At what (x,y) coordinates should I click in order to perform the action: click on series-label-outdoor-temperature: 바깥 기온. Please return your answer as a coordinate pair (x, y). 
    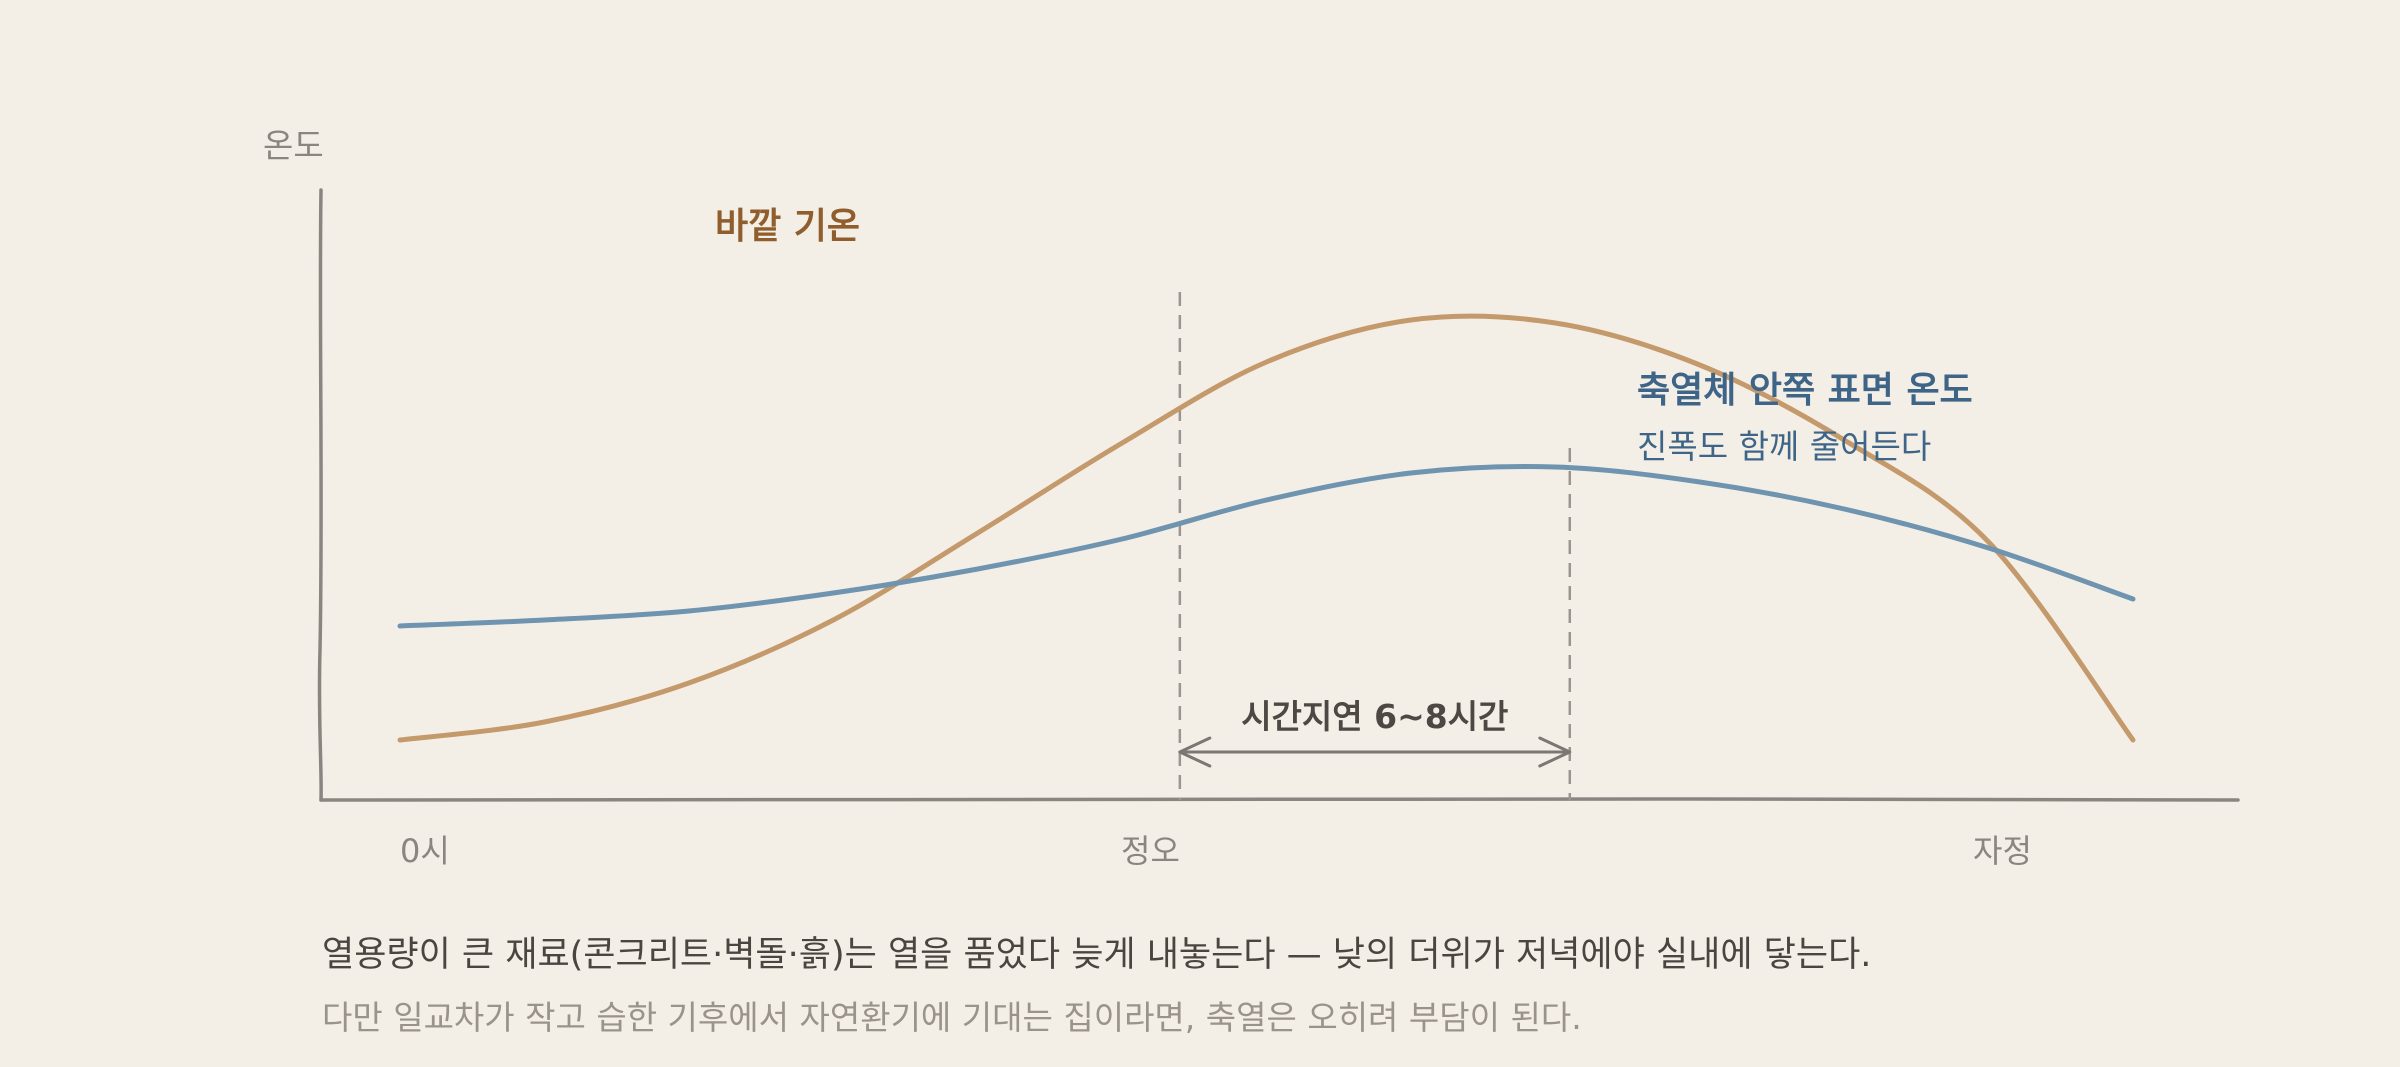
    Looking at the image, I should click on (787, 226).